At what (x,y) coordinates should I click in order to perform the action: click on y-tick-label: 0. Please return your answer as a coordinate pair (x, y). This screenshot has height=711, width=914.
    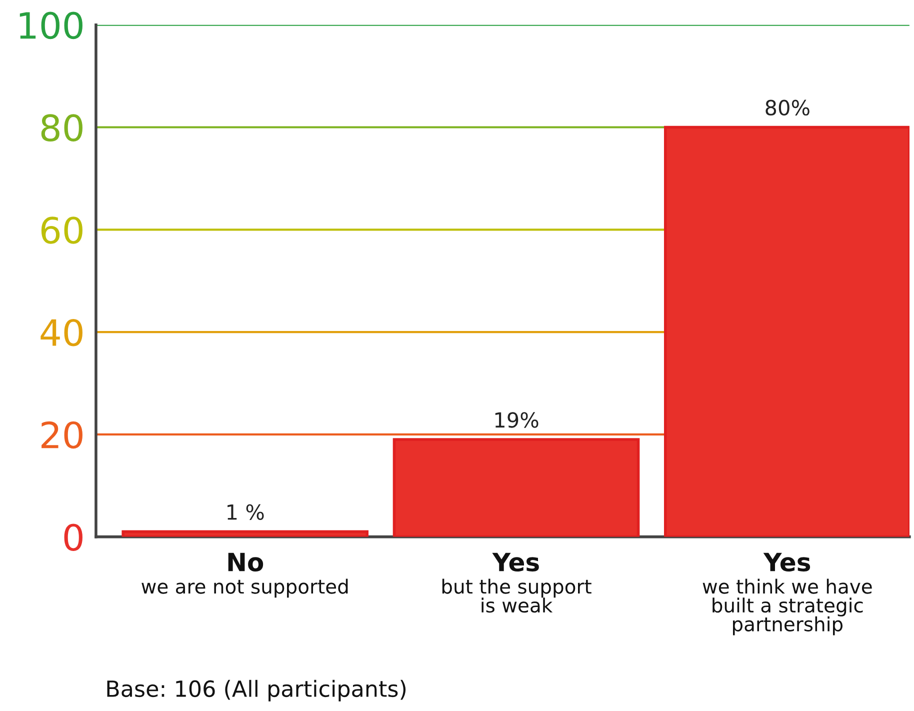
    Looking at the image, I should click on (73, 538).